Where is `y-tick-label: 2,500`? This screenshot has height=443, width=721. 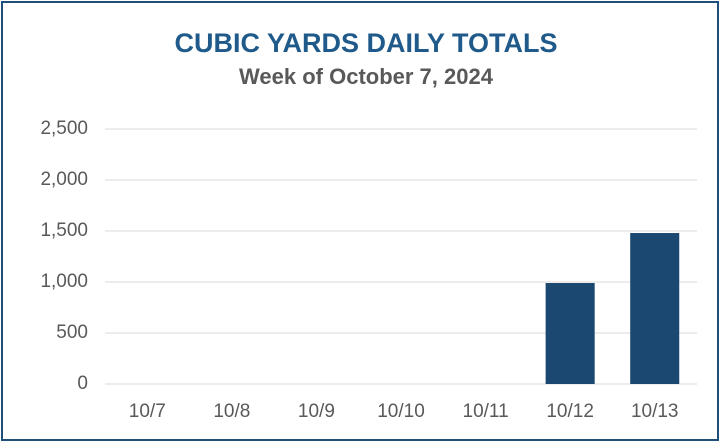 y-tick-label: 2,500 is located at coordinates (64, 128).